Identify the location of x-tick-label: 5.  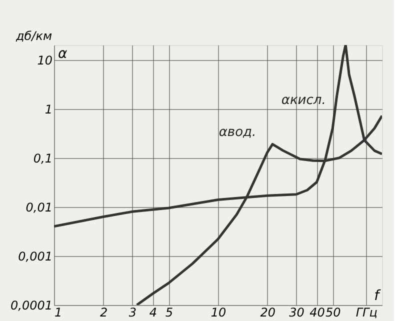
(169, 313).